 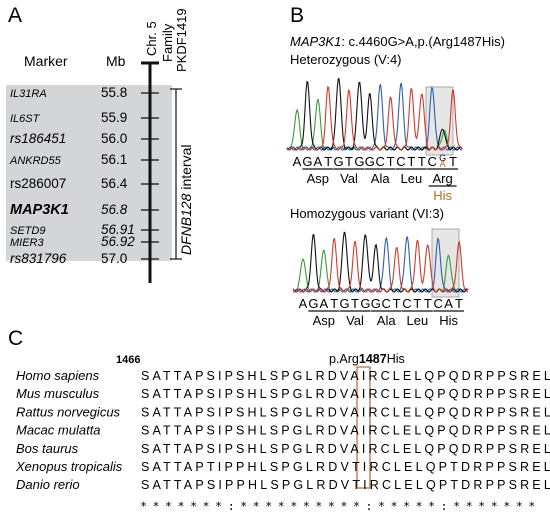 What do you see at coordinates (396, 359) in the screenshot?
I see `mutation-suffix: His` at bounding box center [396, 359].